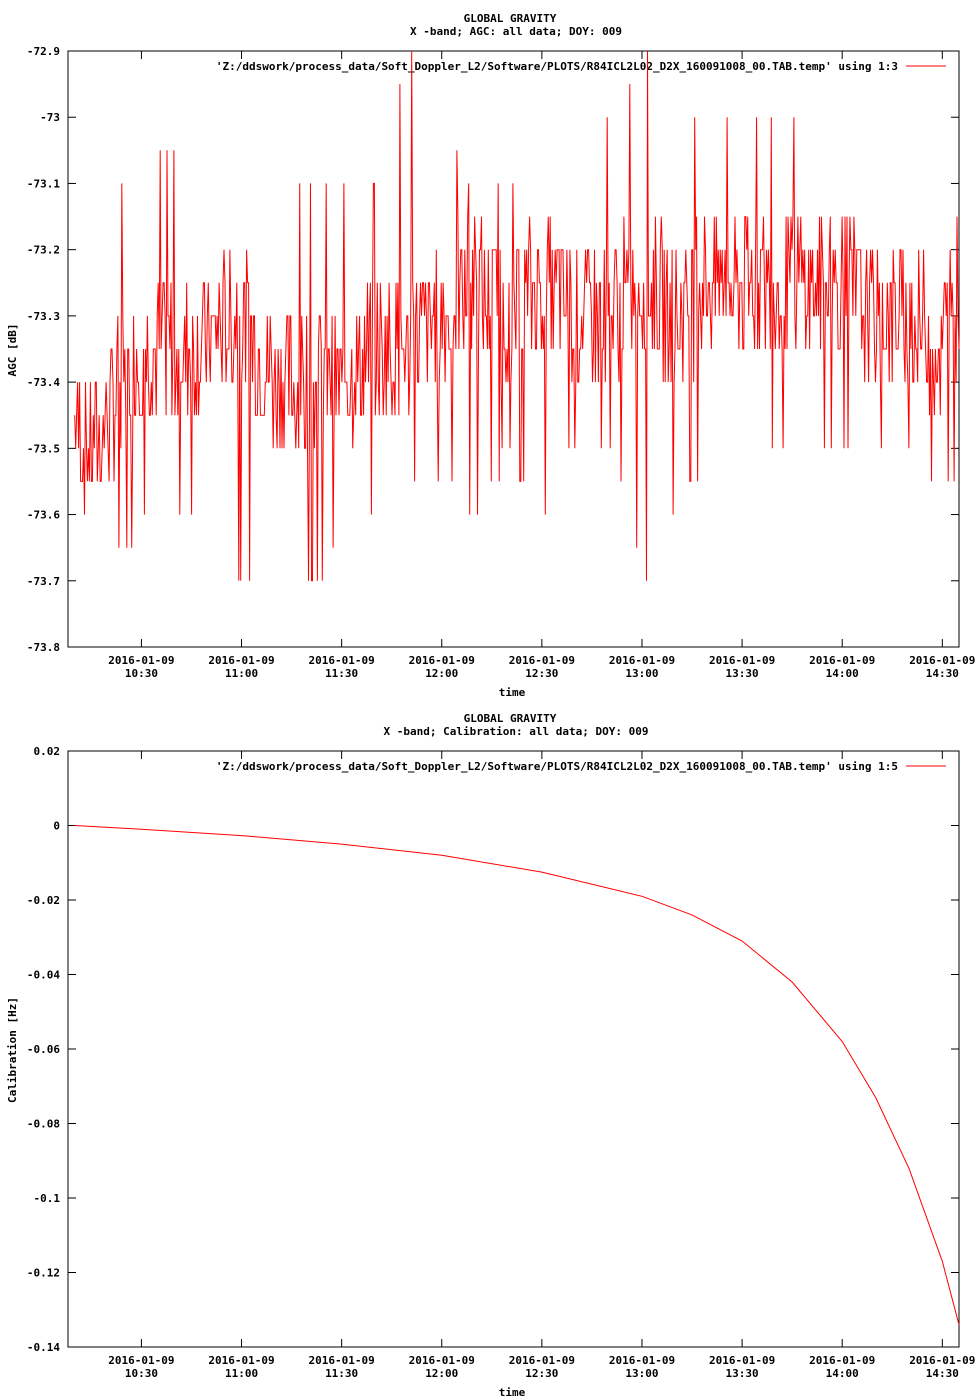  Describe the element at coordinates (43, 51) in the screenshot. I see `y-tick-label: -72.9` at that location.